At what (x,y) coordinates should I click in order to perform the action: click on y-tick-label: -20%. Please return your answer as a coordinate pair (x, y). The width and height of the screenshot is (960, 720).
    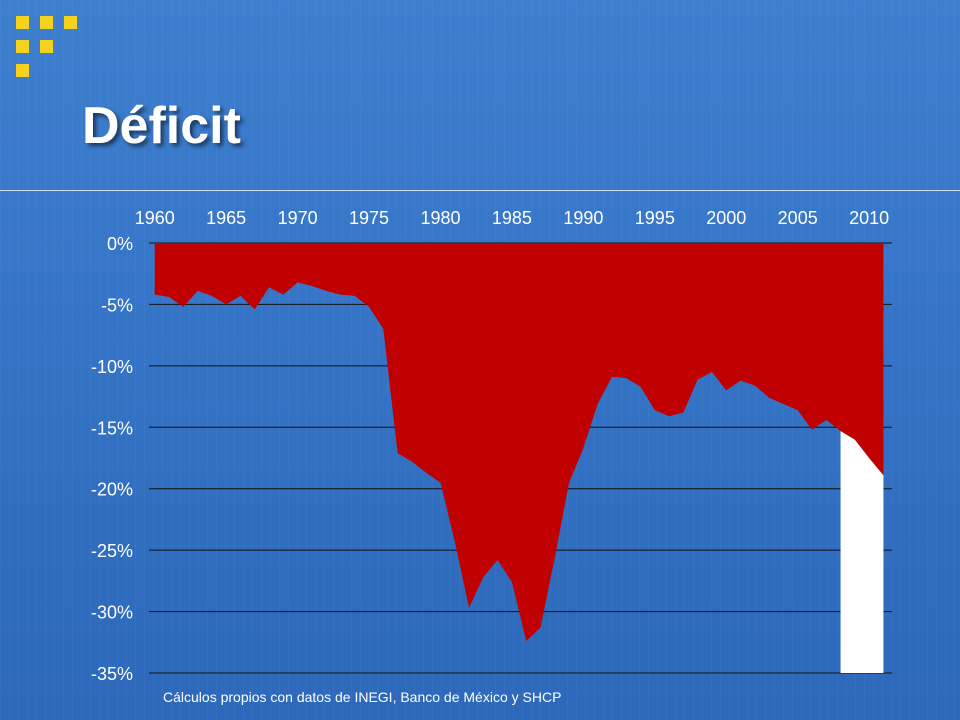
    Looking at the image, I should click on (112, 490).